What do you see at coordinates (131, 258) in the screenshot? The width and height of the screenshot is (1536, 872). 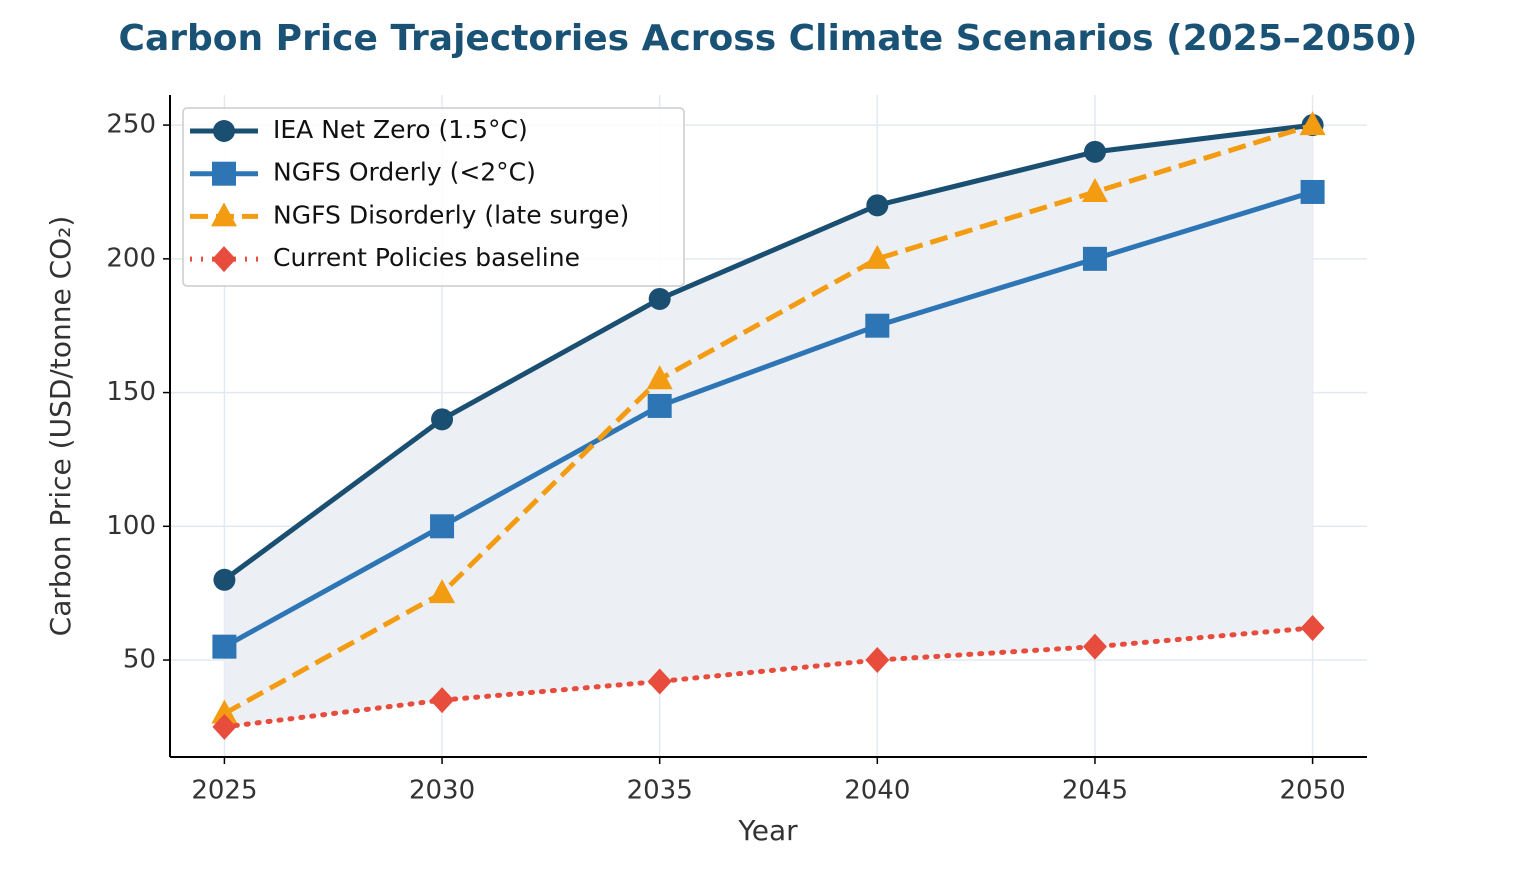 I see `y-tick-label: 200` at bounding box center [131, 258].